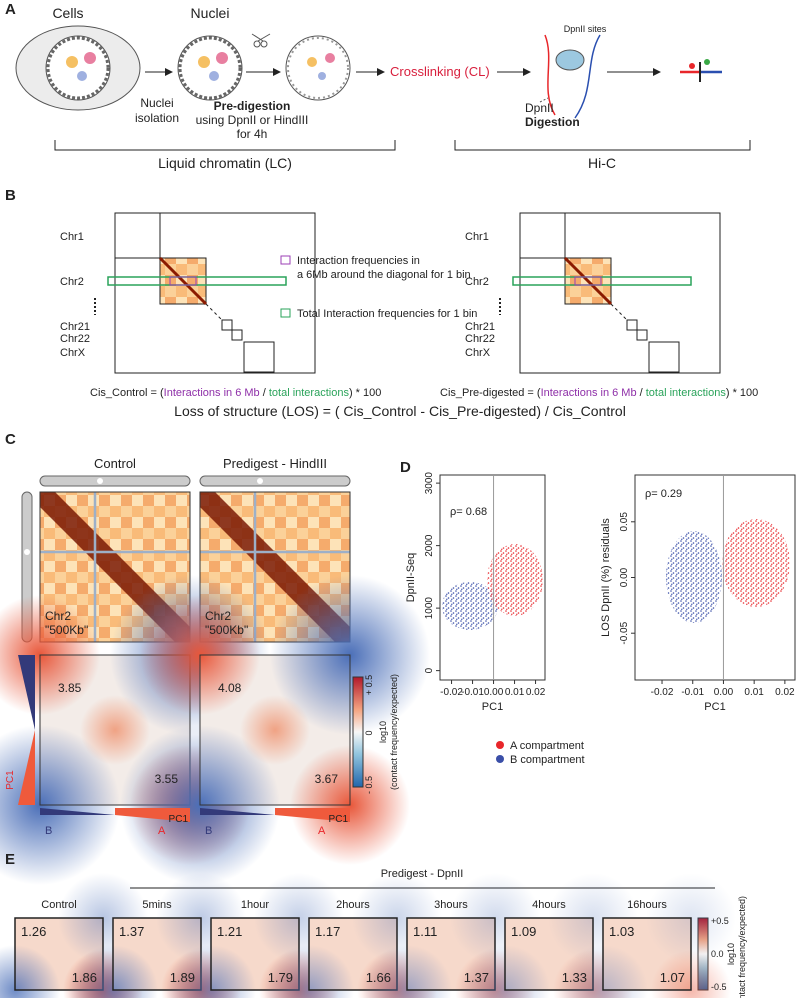  What do you see at coordinates (451, 692) in the screenshot?
I see `x-tick-label: -0.02` at bounding box center [451, 692].